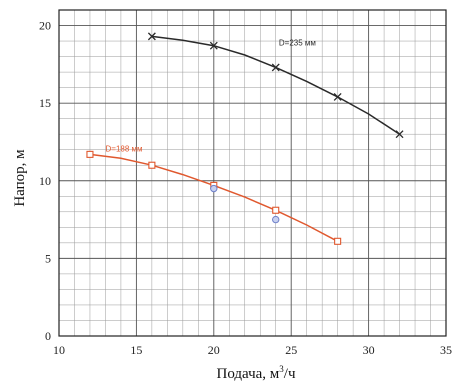 This screenshot has height=386, width=457. Describe the element at coordinates (291, 350) in the screenshot. I see `x-tick-label: 25` at that location.